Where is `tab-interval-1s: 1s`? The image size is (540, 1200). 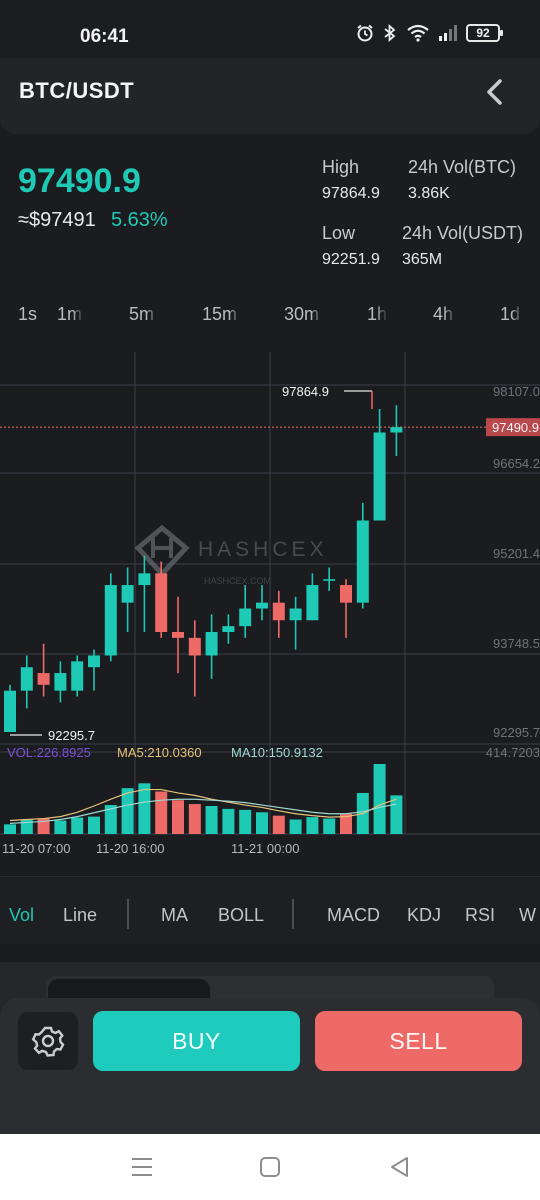
tab-interval-1s: 1s is located at coordinates (28, 314).